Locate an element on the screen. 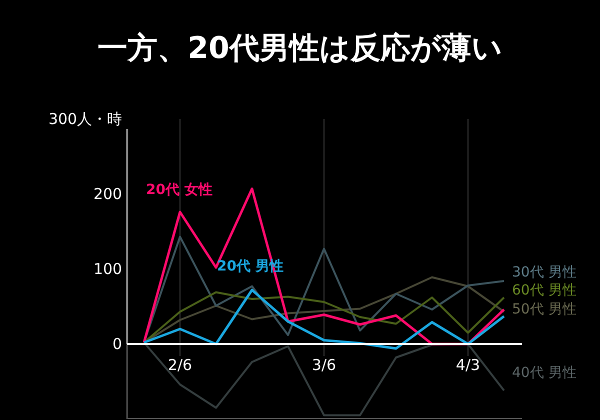 This screenshot has height=420, width=600. y-tick-label: 100 is located at coordinates (107, 269).